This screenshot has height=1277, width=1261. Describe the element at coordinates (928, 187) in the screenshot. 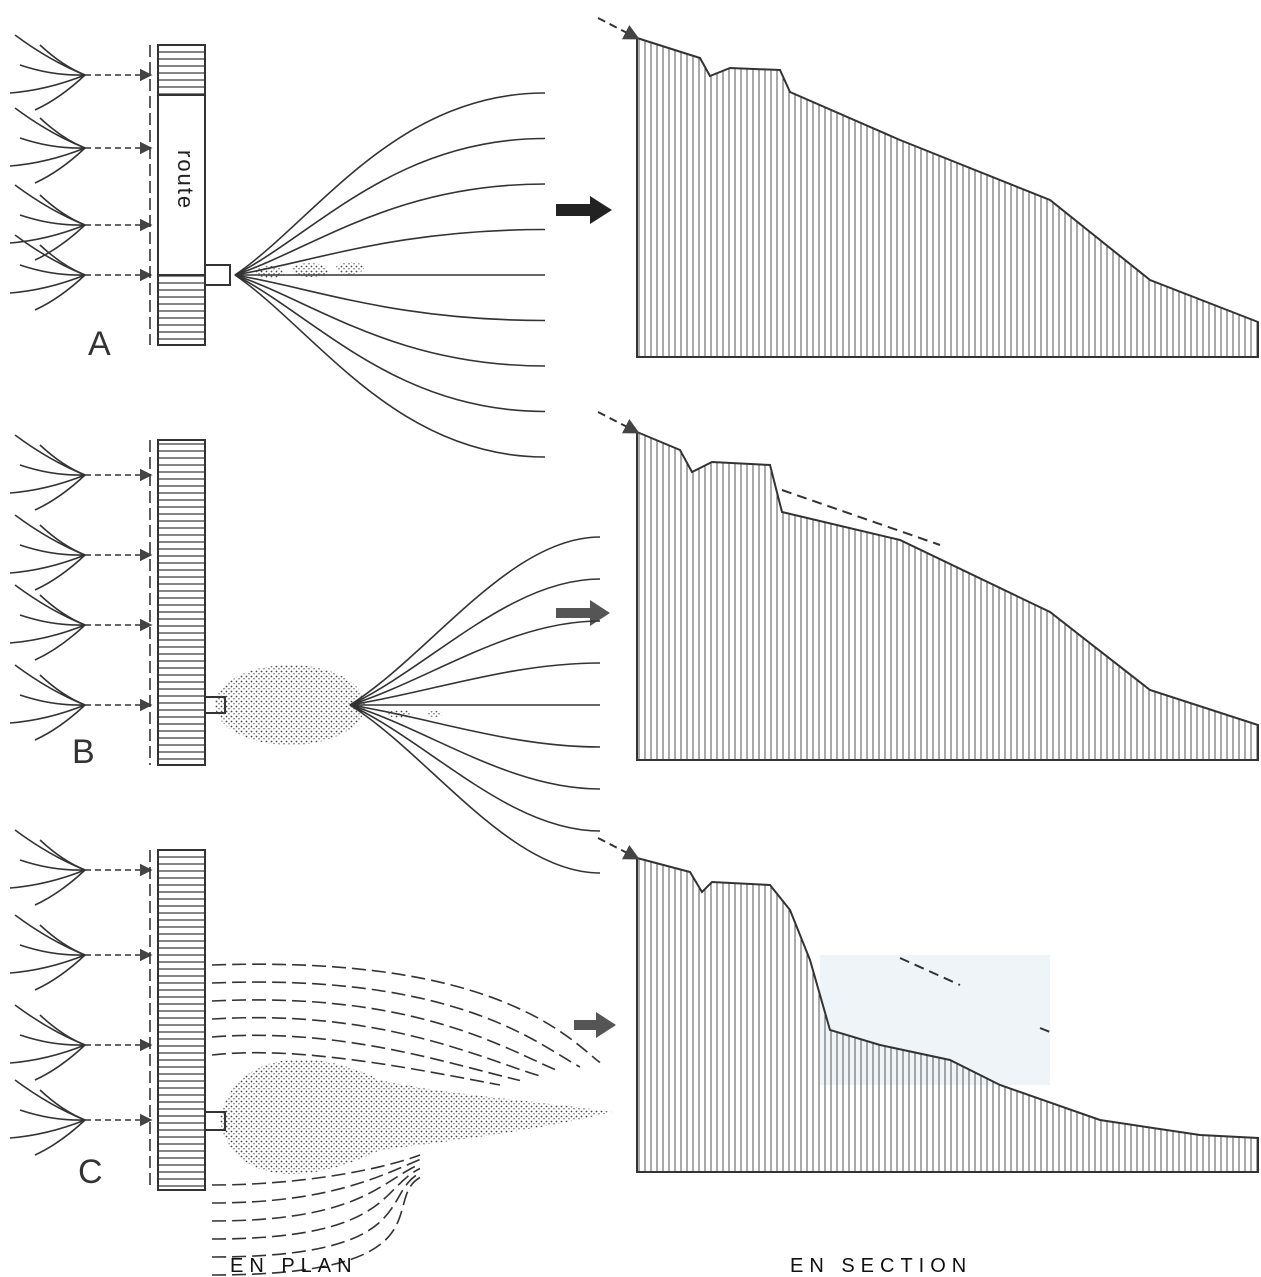

I see `section-a` at that location.